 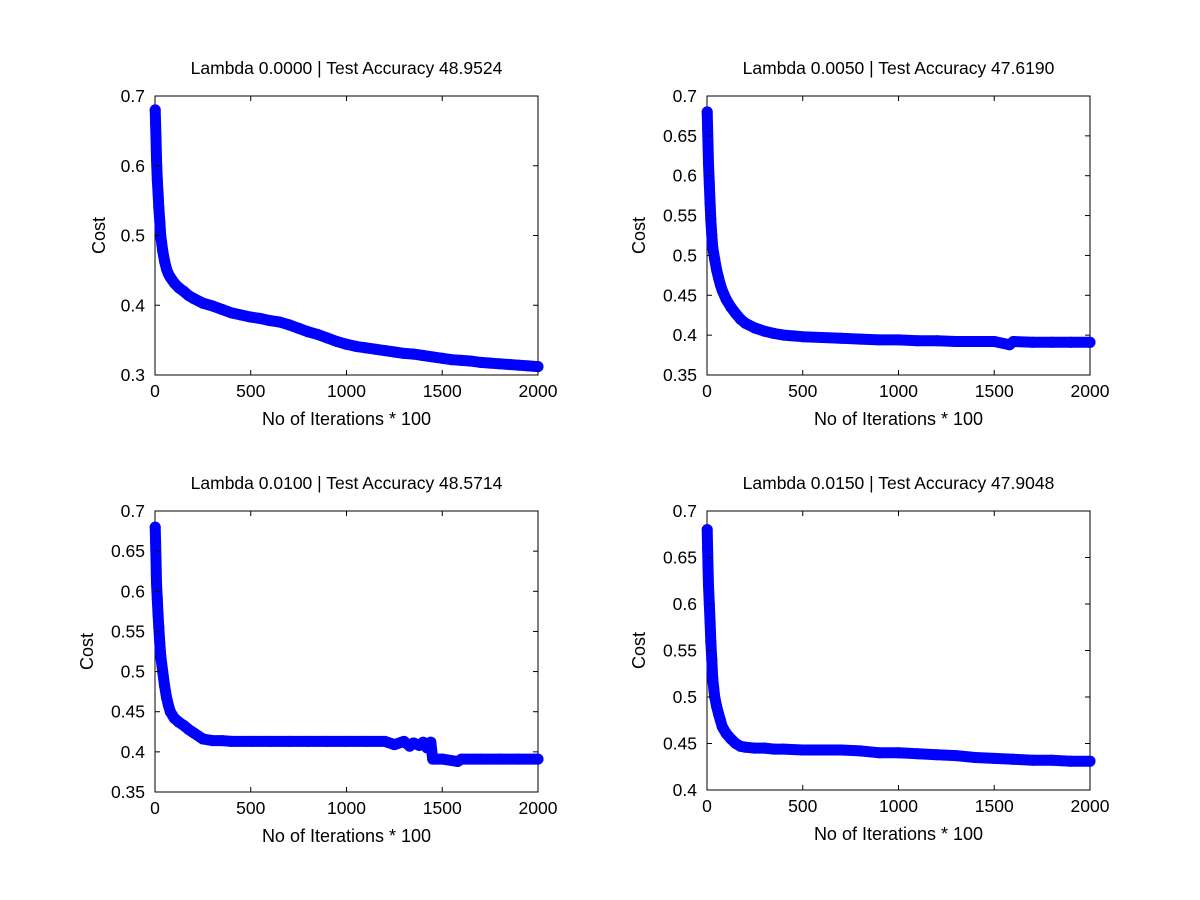 What do you see at coordinates (680, 216) in the screenshot?
I see `y-tick-label: 0.55` at bounding box center [680, 216].